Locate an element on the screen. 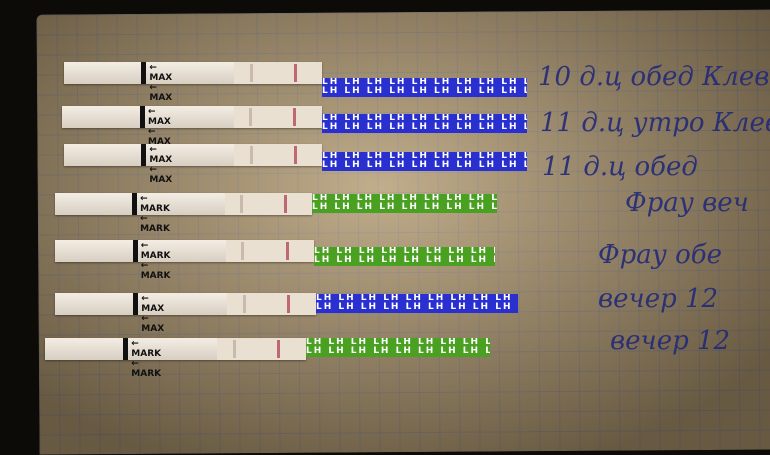 This screenshot has height=455, width=770. handwritten-note: 10 д.ц обед Клев is located at coordinates (654, 77).